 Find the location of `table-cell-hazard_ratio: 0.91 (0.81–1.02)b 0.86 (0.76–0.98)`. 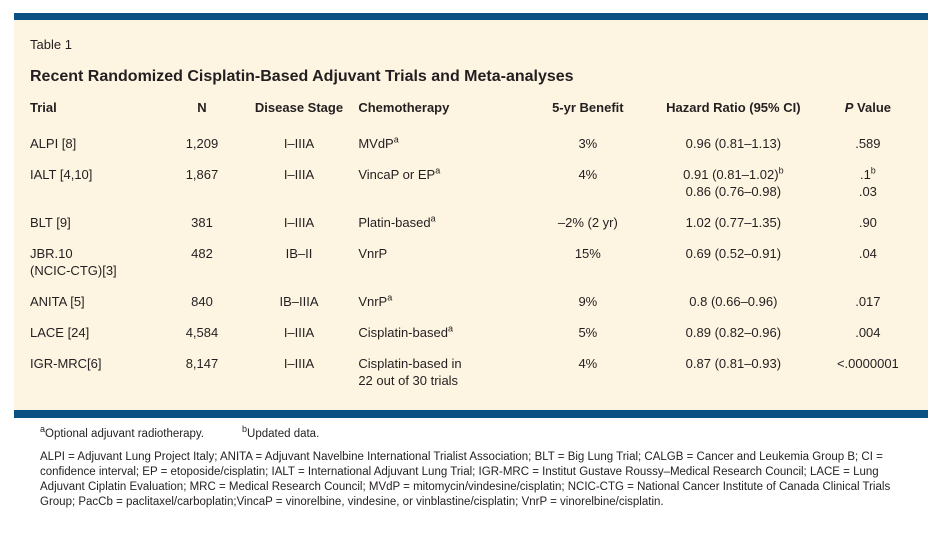

table-cell-hazard_ratio: 0.91 (0.81–1.02)b 0.86 (0.76–0.98) is located at coordinates (733, 182).